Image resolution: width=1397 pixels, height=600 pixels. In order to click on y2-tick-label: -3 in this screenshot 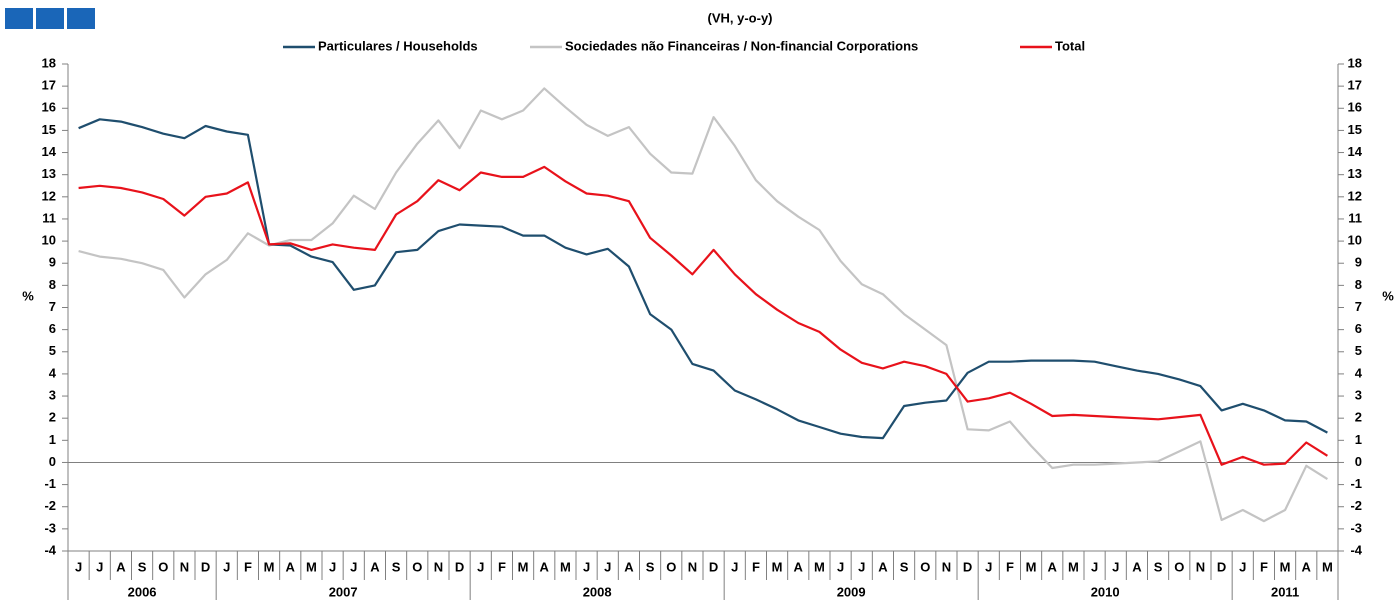, I will do `click(1356, 527)`.